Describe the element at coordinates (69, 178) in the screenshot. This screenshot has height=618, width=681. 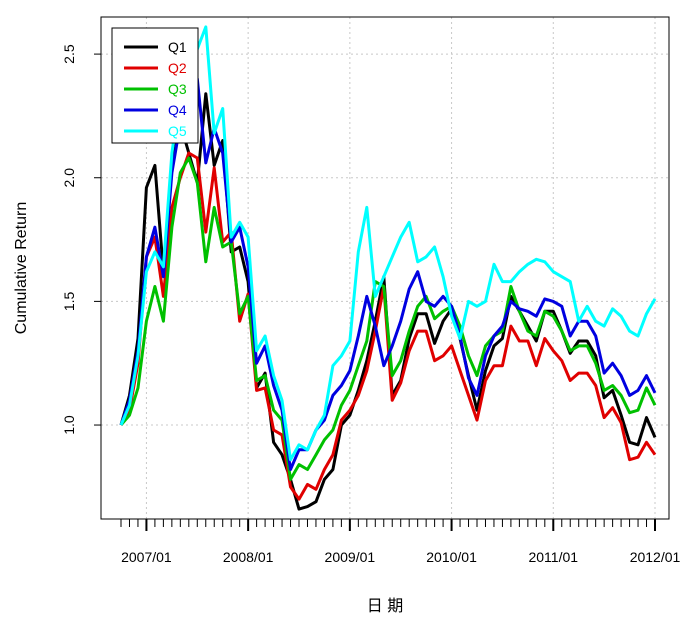
I see `y-tick-label-2: 2.0` at that location.